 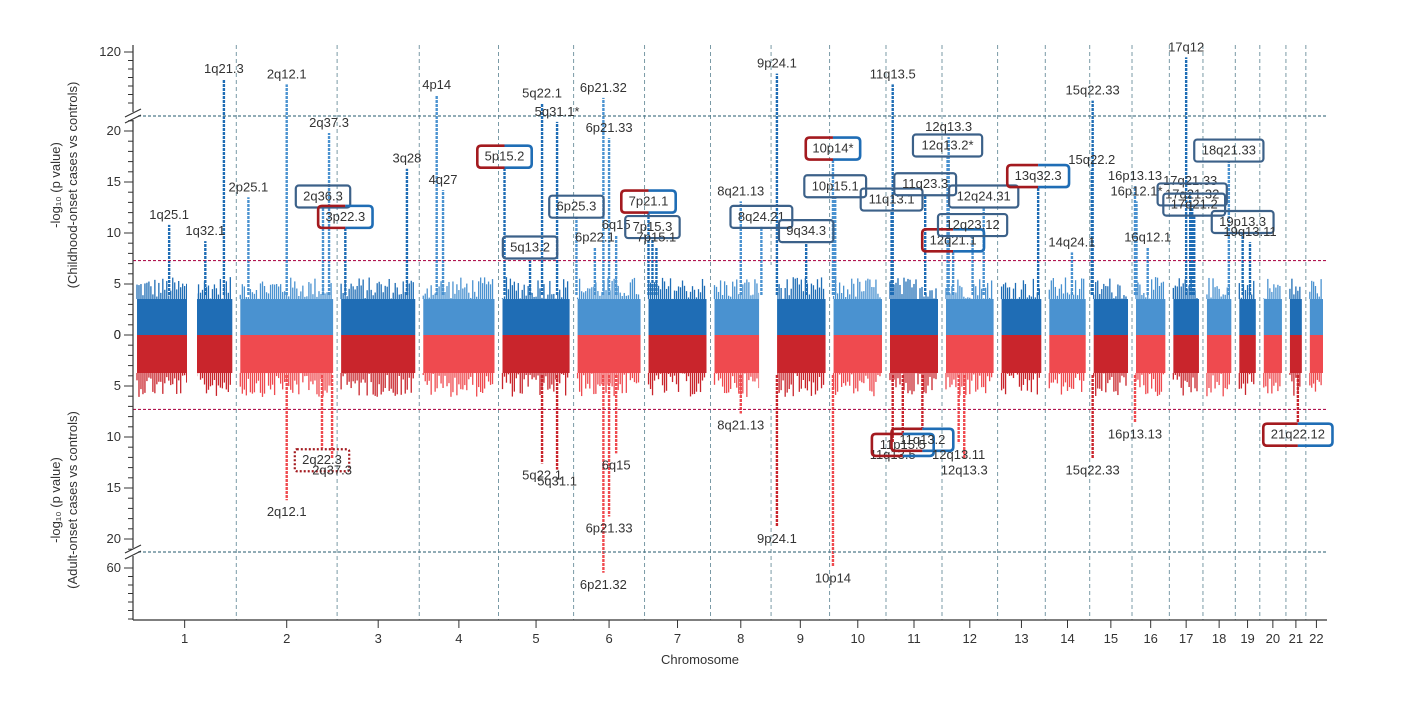 What do you see at coordinates (740, 638) in the screenshot?
I see `x-tick-label: 8` at bounding box center [740, 638].